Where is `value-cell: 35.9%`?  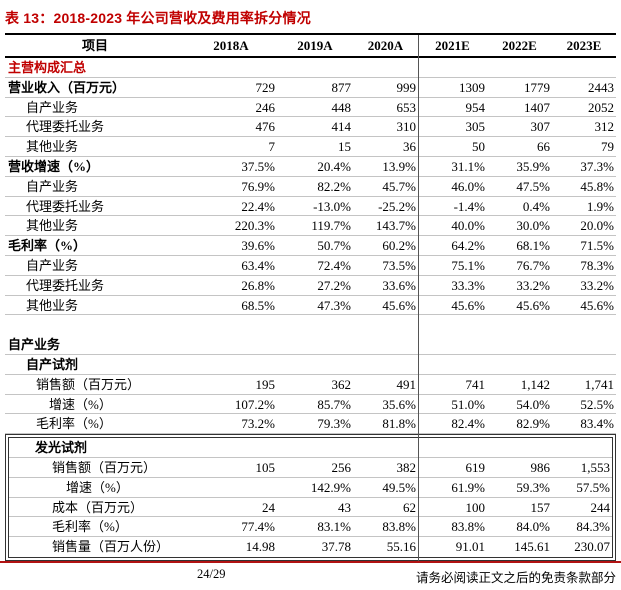
value-cell: 35.9% is located at coordinates (533, 166).